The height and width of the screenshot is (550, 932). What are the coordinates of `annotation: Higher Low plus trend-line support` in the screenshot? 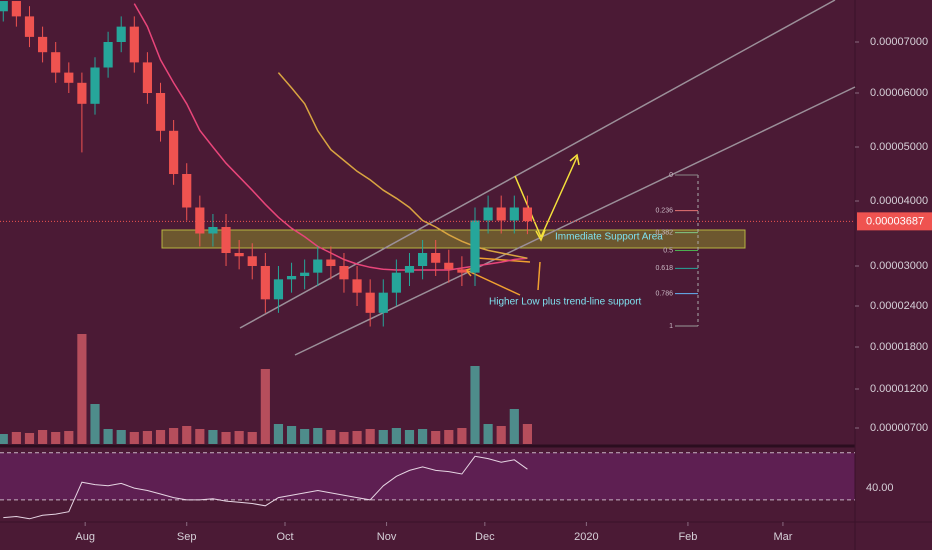 It's located at (565, 302).